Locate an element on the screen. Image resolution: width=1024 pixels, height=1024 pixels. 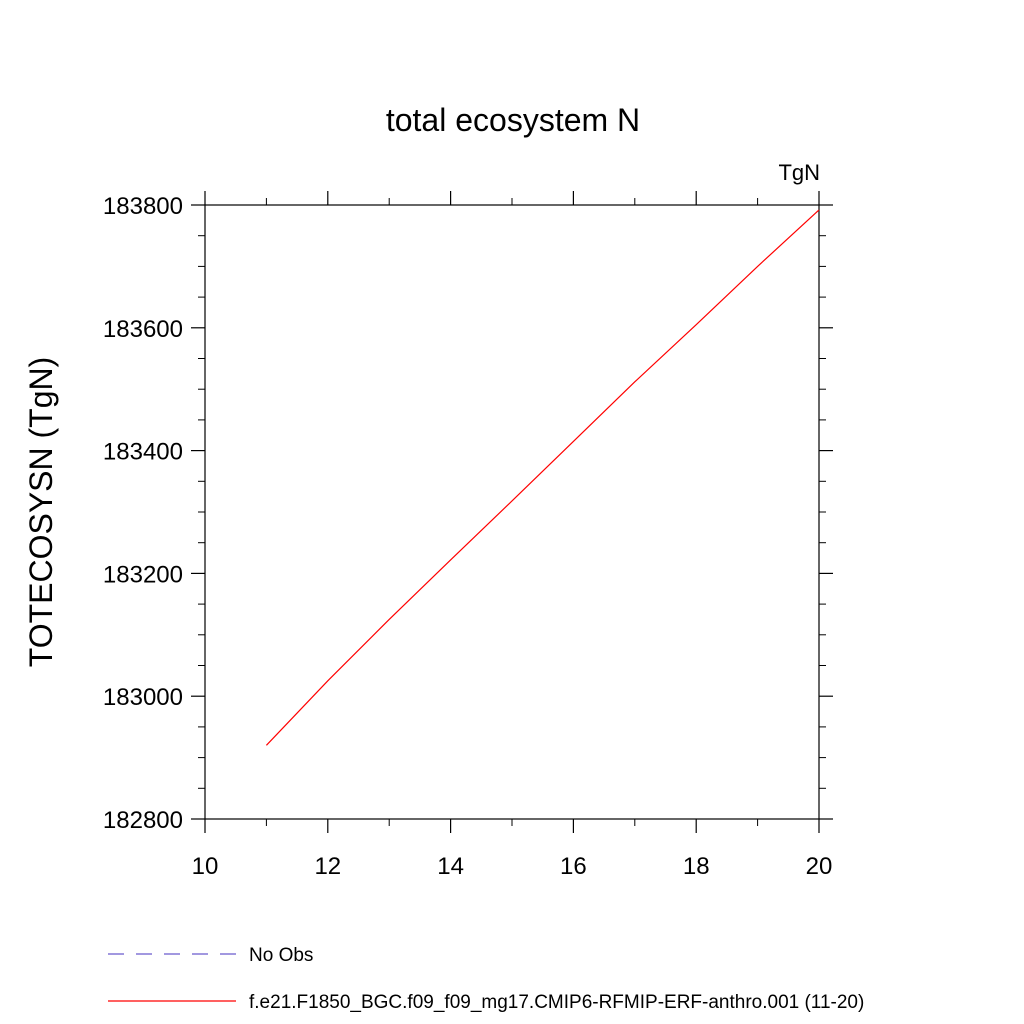
x-tick-label: 10 is located at coordinates (205, 866).